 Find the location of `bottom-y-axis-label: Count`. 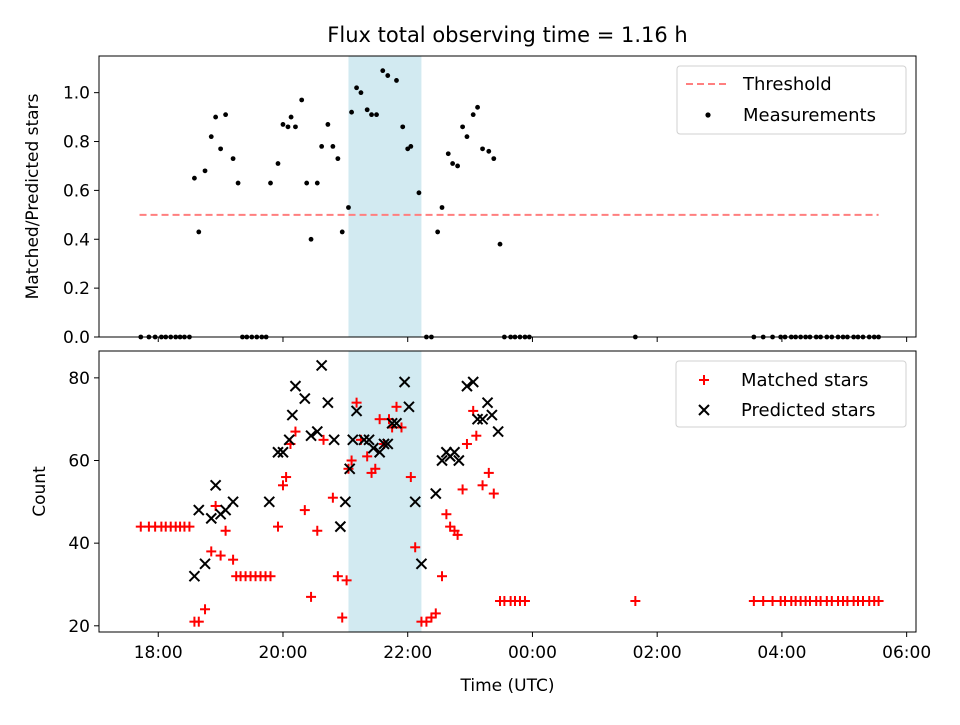

bottom-y-axis-label: Count is located at coordinates (40, 491).